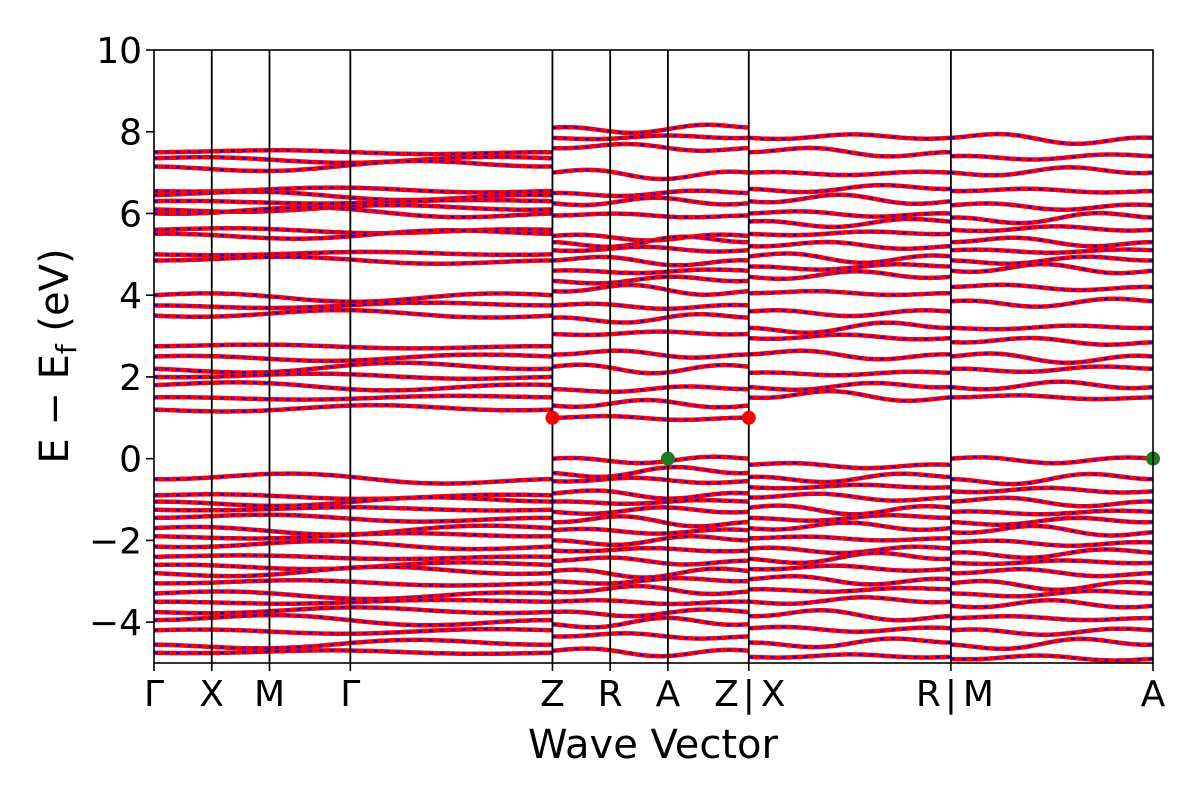 The height and width of the screenshot is (800, 1200). What do you see at coordinates (773, 694) in the screenshot?
I see `x-tick-label: X` at bounding box center [773, 694].